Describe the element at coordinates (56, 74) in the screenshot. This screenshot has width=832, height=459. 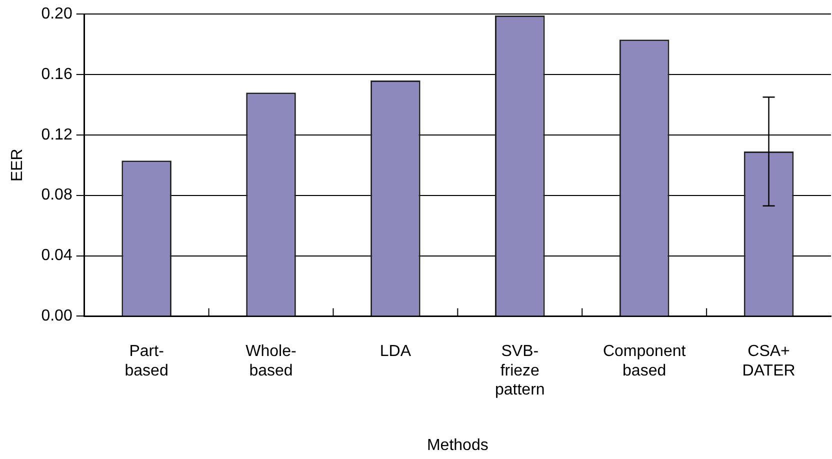
I see `y-tick-label: 0.16` at that location.